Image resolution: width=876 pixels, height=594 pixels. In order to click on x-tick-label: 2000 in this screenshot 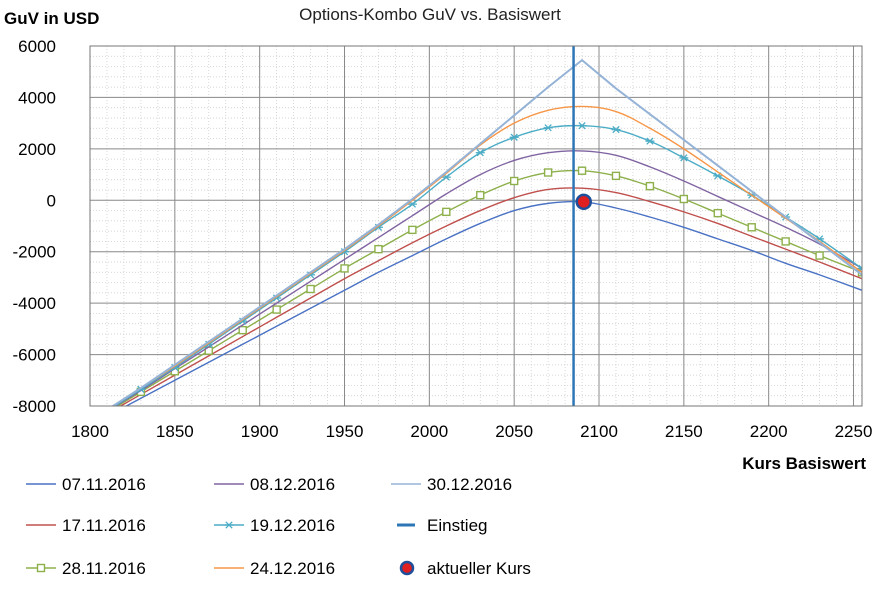, I will do `click(429, 431)`.